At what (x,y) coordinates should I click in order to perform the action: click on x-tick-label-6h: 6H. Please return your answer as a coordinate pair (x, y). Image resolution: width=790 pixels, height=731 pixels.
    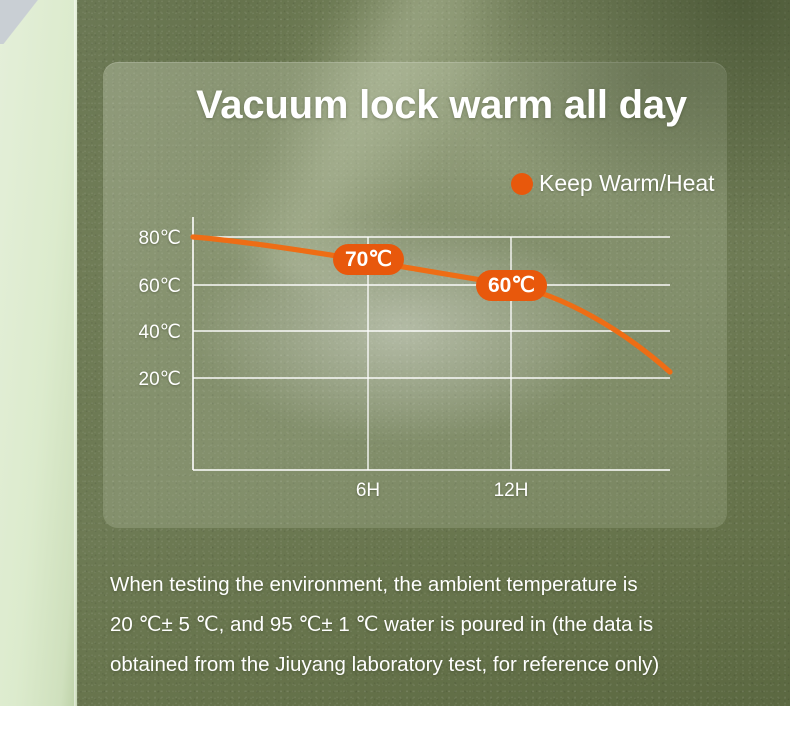
    Looking at the image, I should click on (368, 490).